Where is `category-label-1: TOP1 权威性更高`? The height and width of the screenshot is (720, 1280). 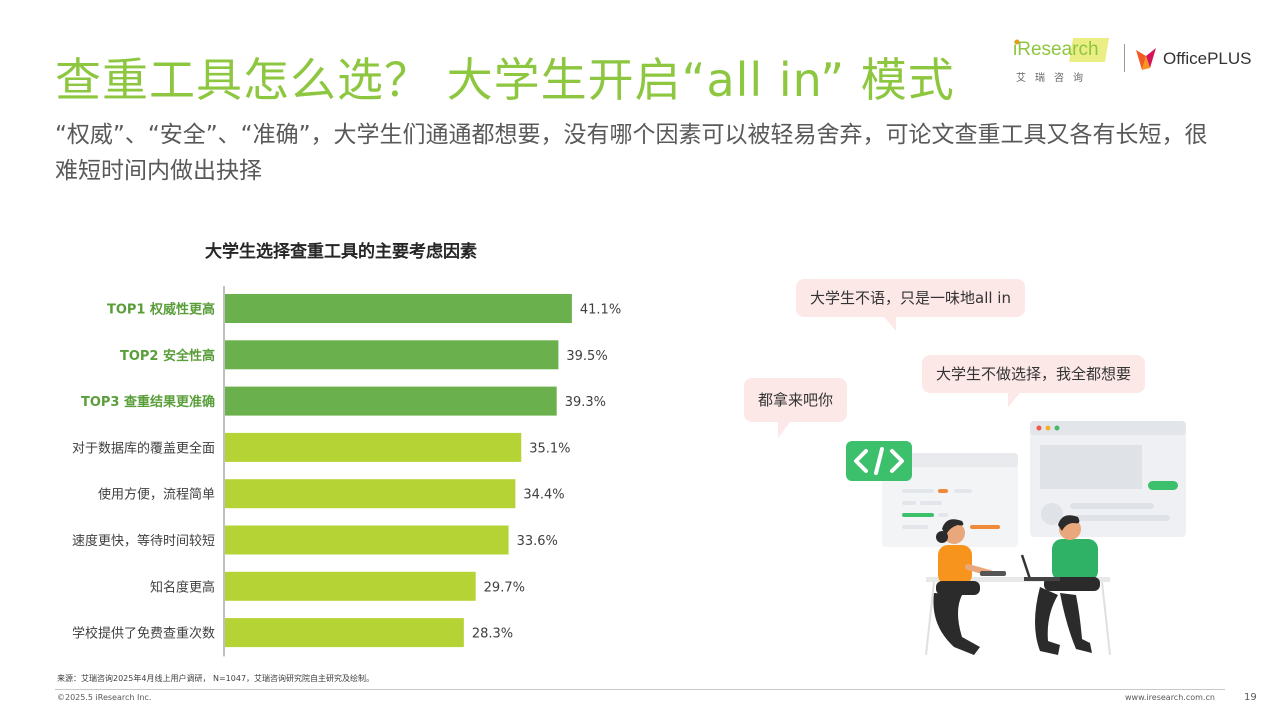 category-label-1: TOP1 权威性更高 is located at coordinates (161, 310).